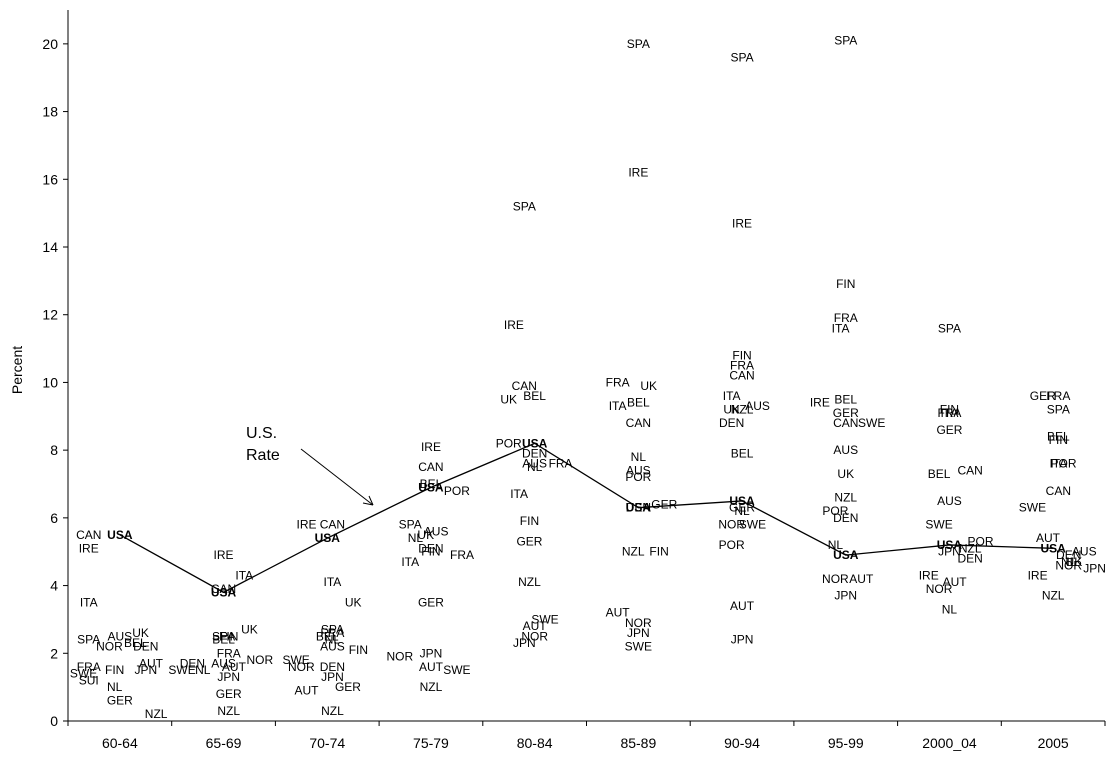 This screenshot has width=1119, height=761. What do you see at coordinates (54, 518) in the screenshot?
I see `y-tick-label: 6` at bounding box center [54, 518].